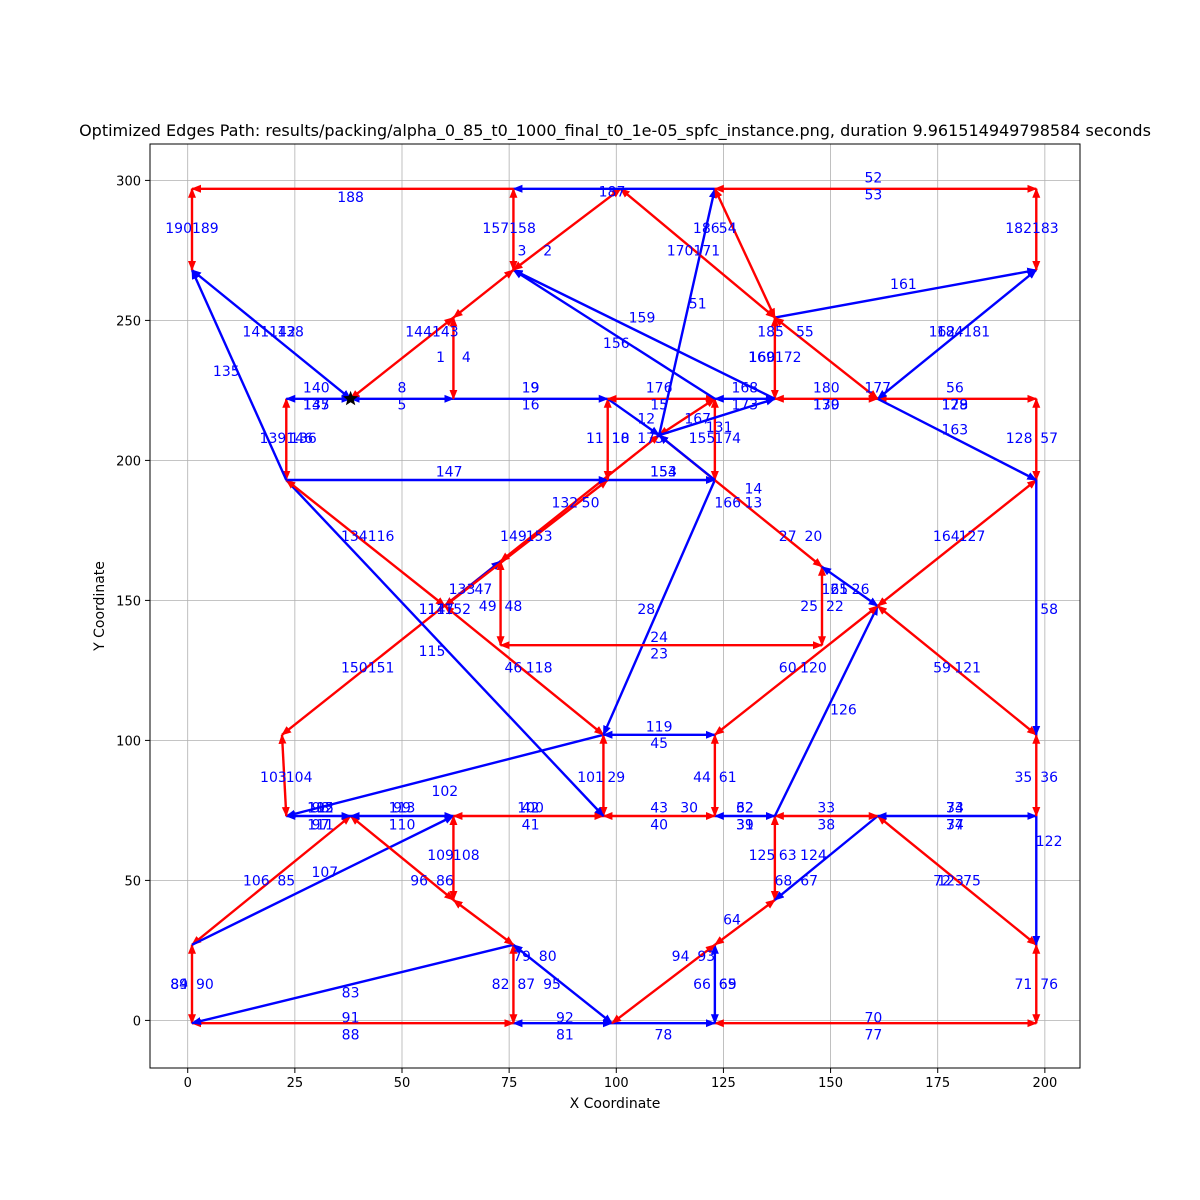  I want to click on edge-label: 114, so click(432, 610).